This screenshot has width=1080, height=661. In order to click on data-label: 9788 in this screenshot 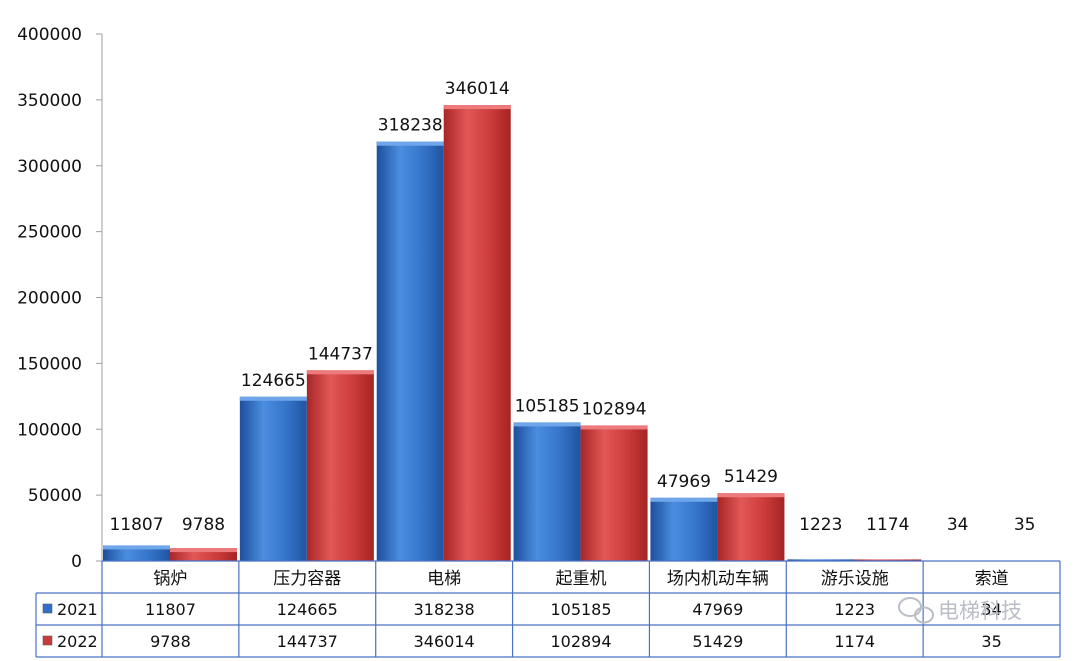, I will do `click(203, 525)`.